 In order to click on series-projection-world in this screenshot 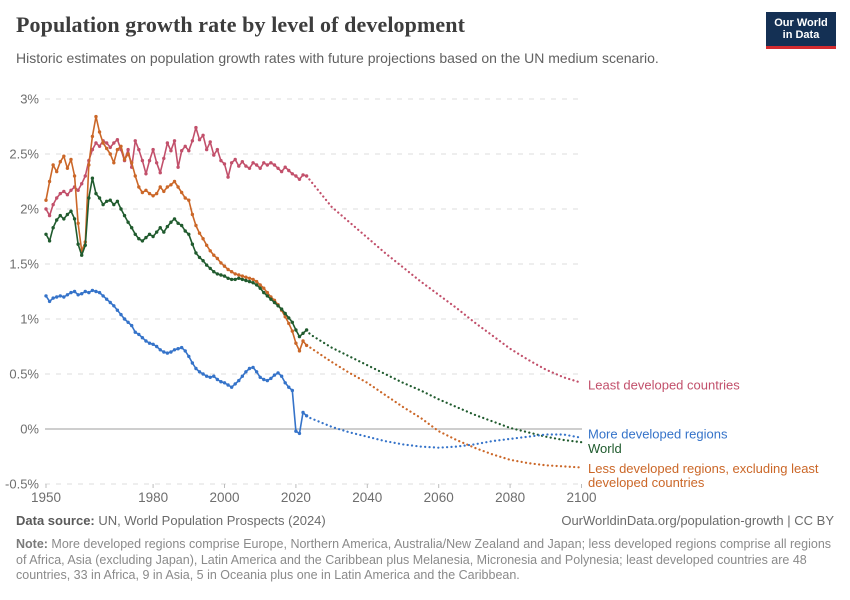, I will do `click(444, 386)`.